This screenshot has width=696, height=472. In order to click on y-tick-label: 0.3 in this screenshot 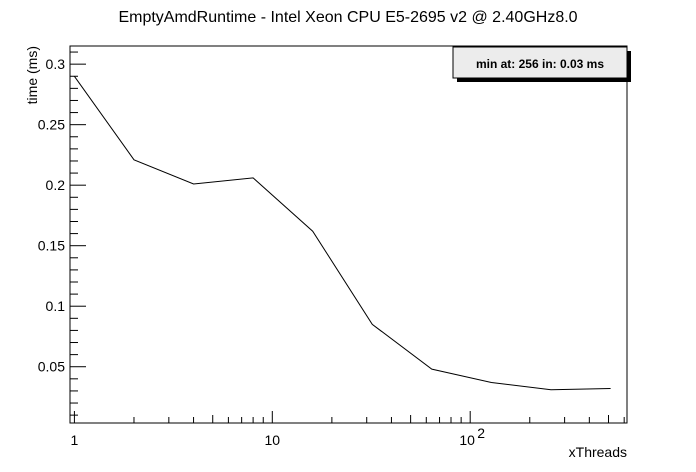, I will do `click(56, 64)`.